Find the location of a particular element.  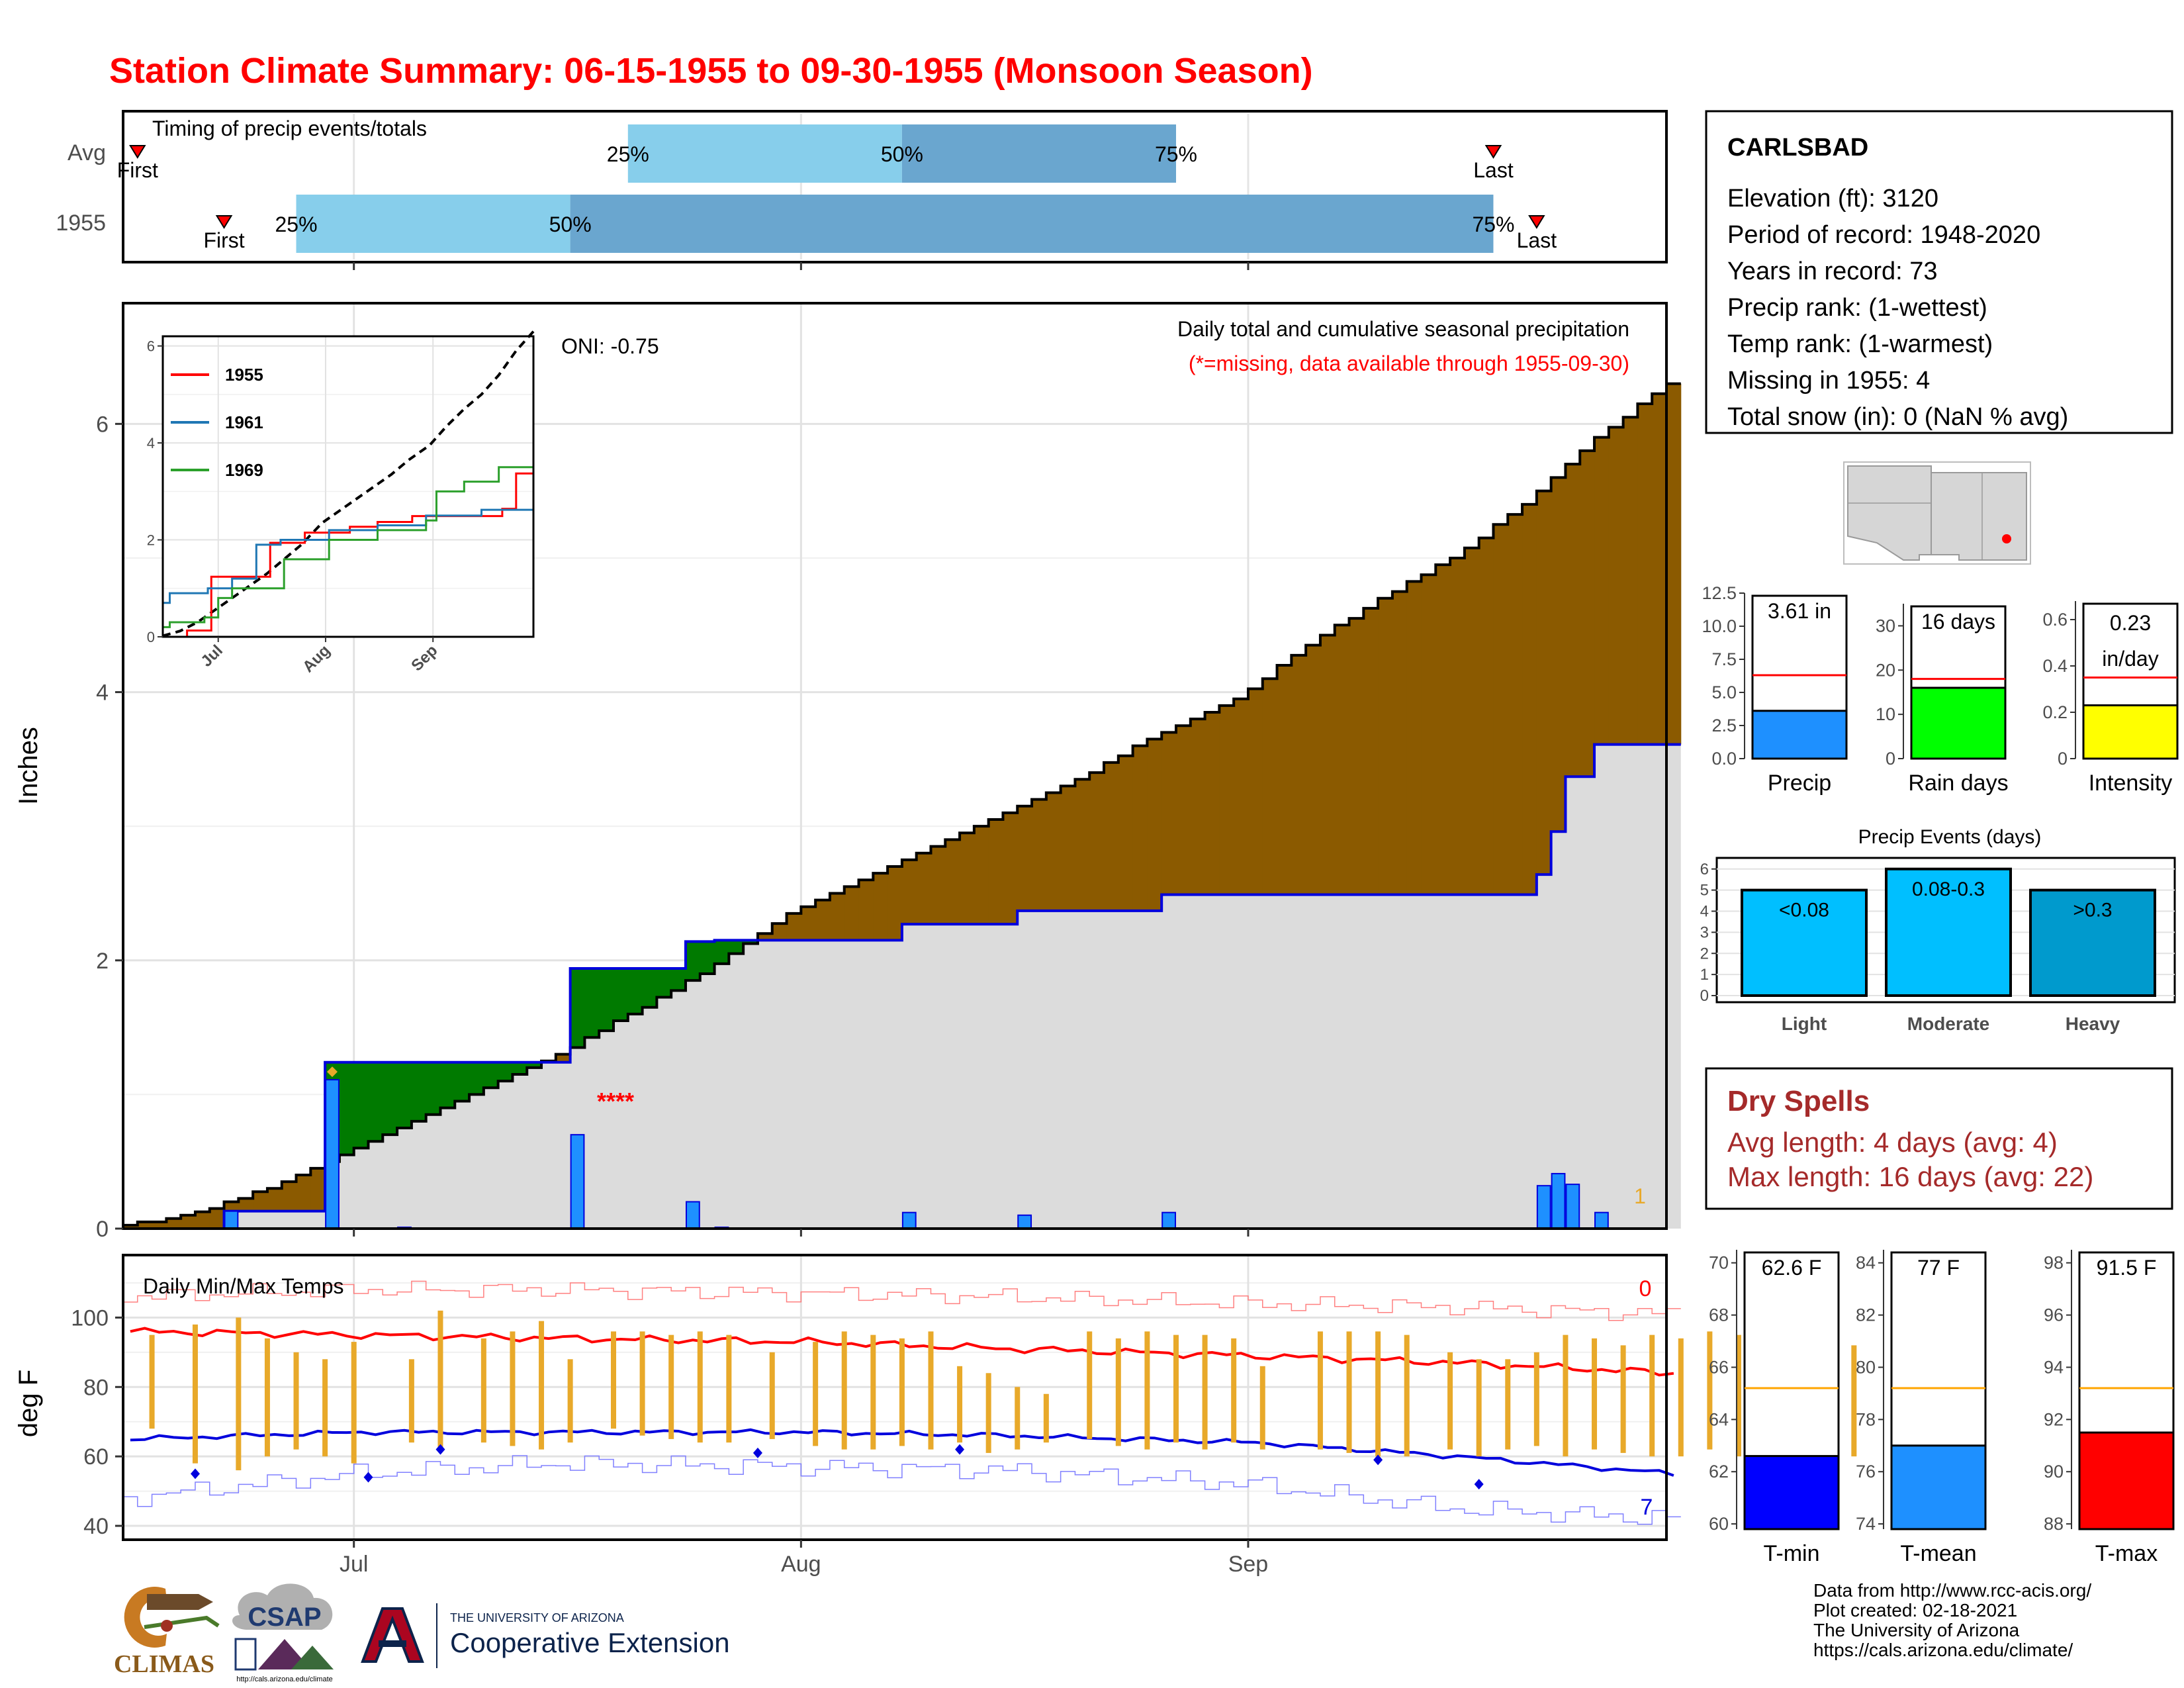

events-ytick-label: 0 is located at coordinates (1704, 996).